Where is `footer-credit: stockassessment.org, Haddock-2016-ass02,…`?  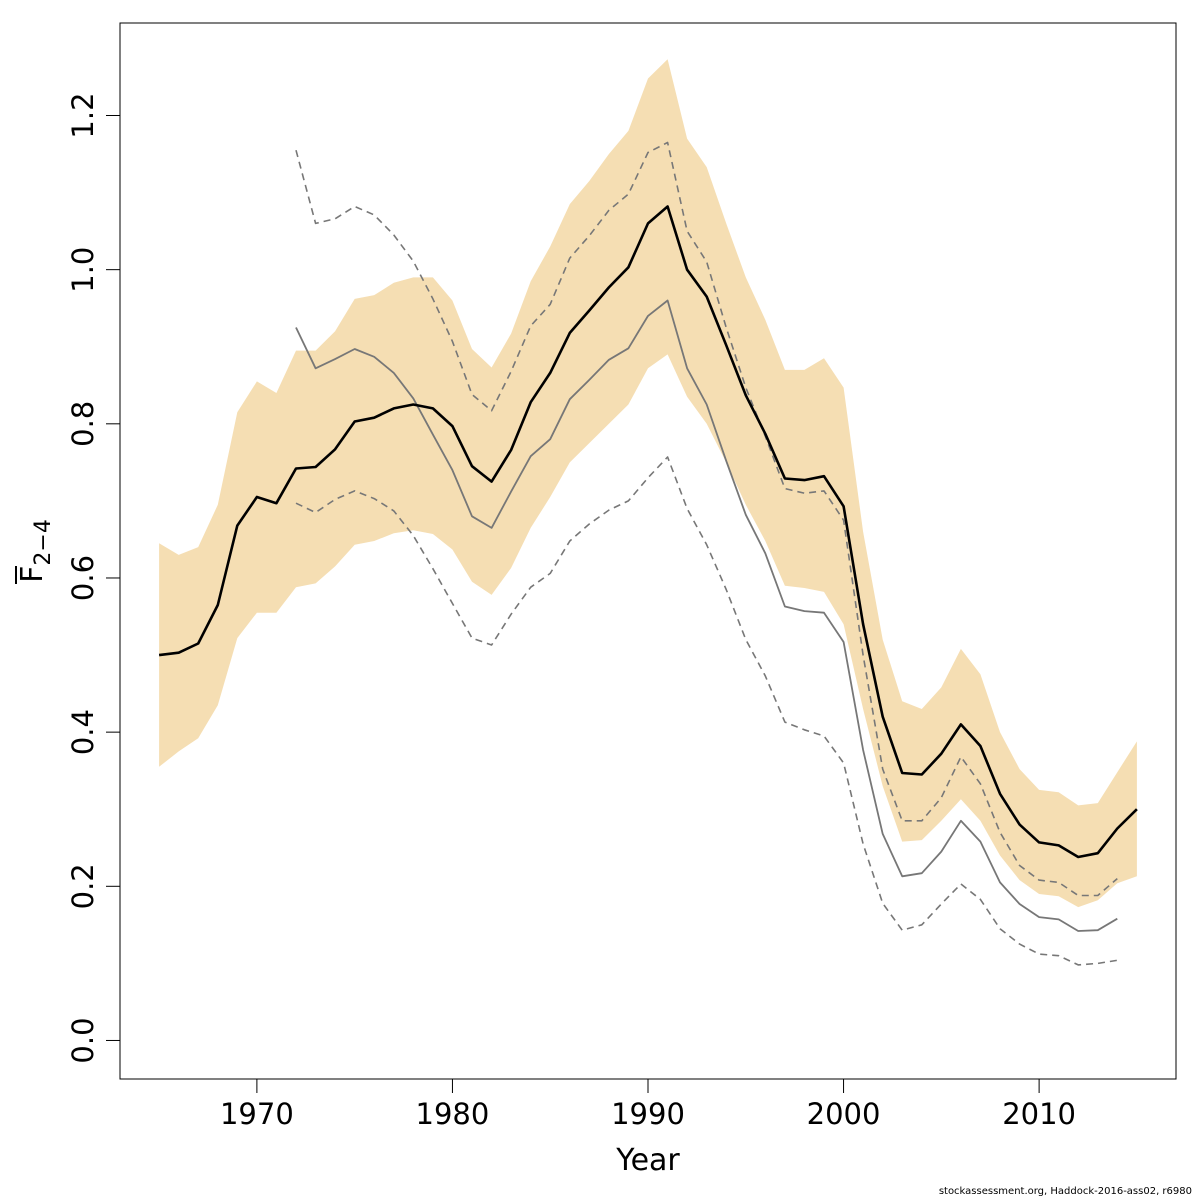 footer-credit: stockassessment.org, Haddock-2016-ass02,… is located at coordinates (1065, 1191).